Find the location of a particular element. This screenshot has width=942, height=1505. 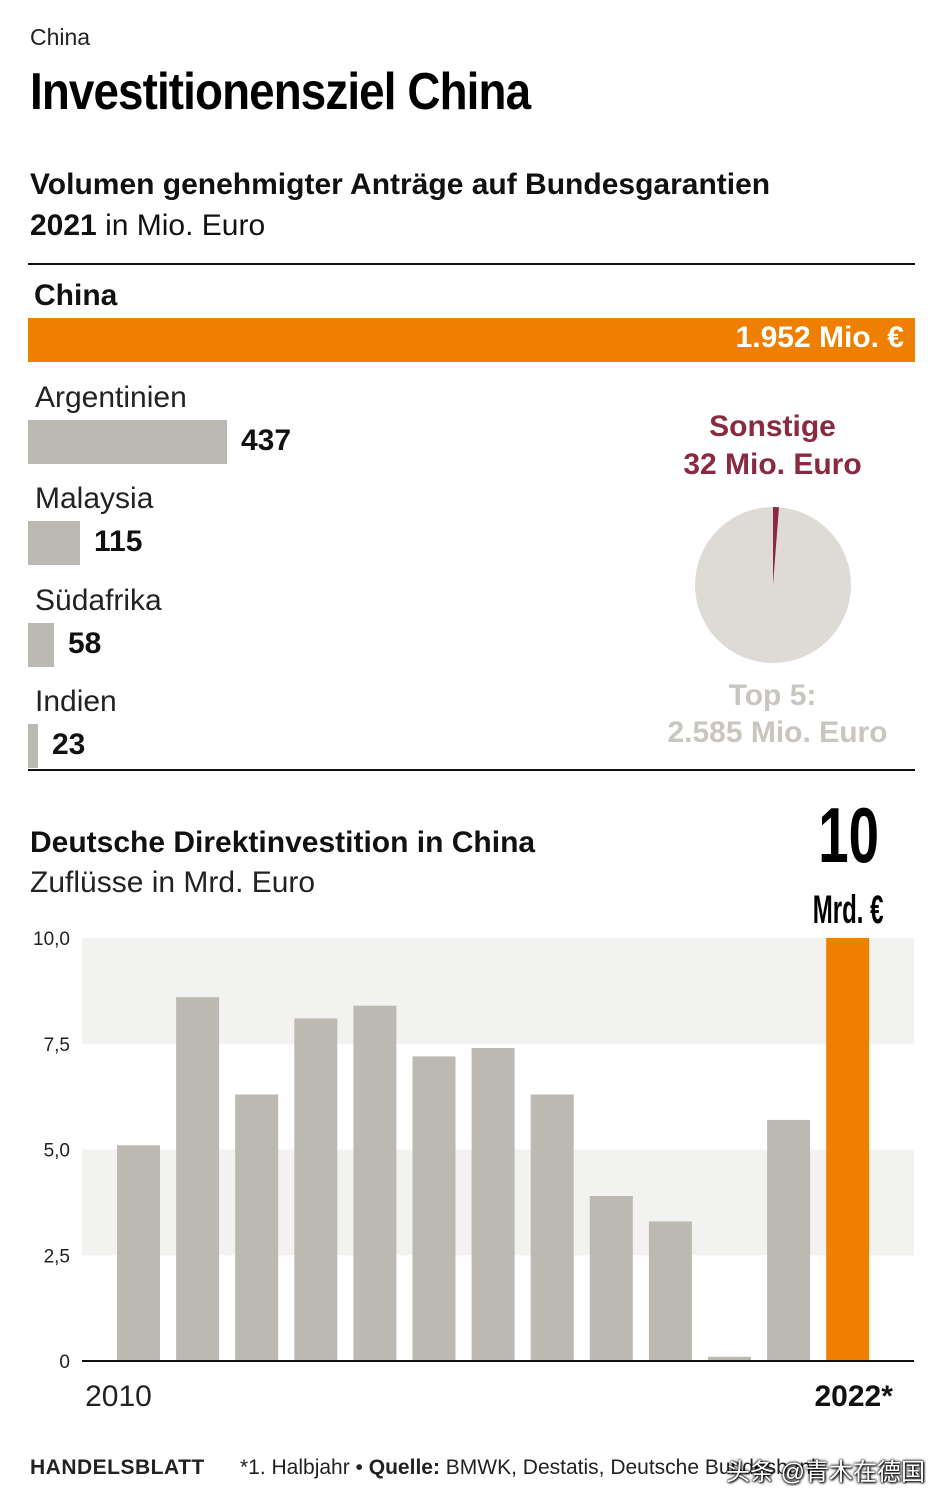

pie-others-value: 32 Mio. Euro is located at coordinates (772, 464).